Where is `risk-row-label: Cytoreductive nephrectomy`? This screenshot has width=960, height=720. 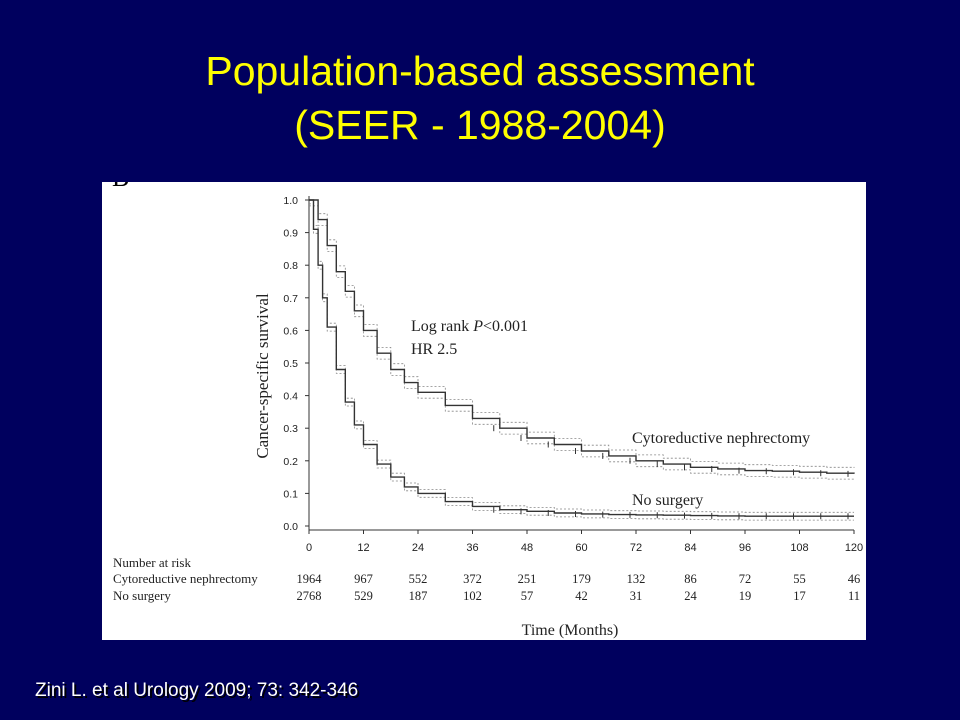 risk-row-label: Cytoreductive nephrectomy is located at coordinates (185, 578).